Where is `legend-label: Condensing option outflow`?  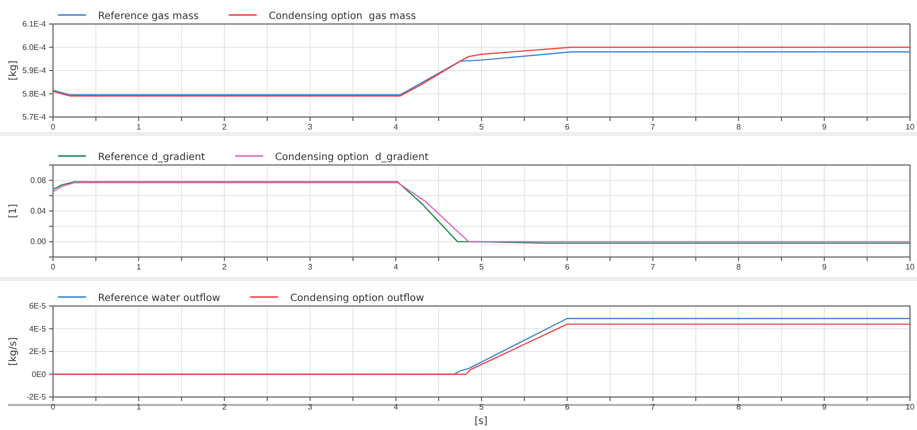 legend-label: Condensing option outflow is located at coordinates (357, 298).